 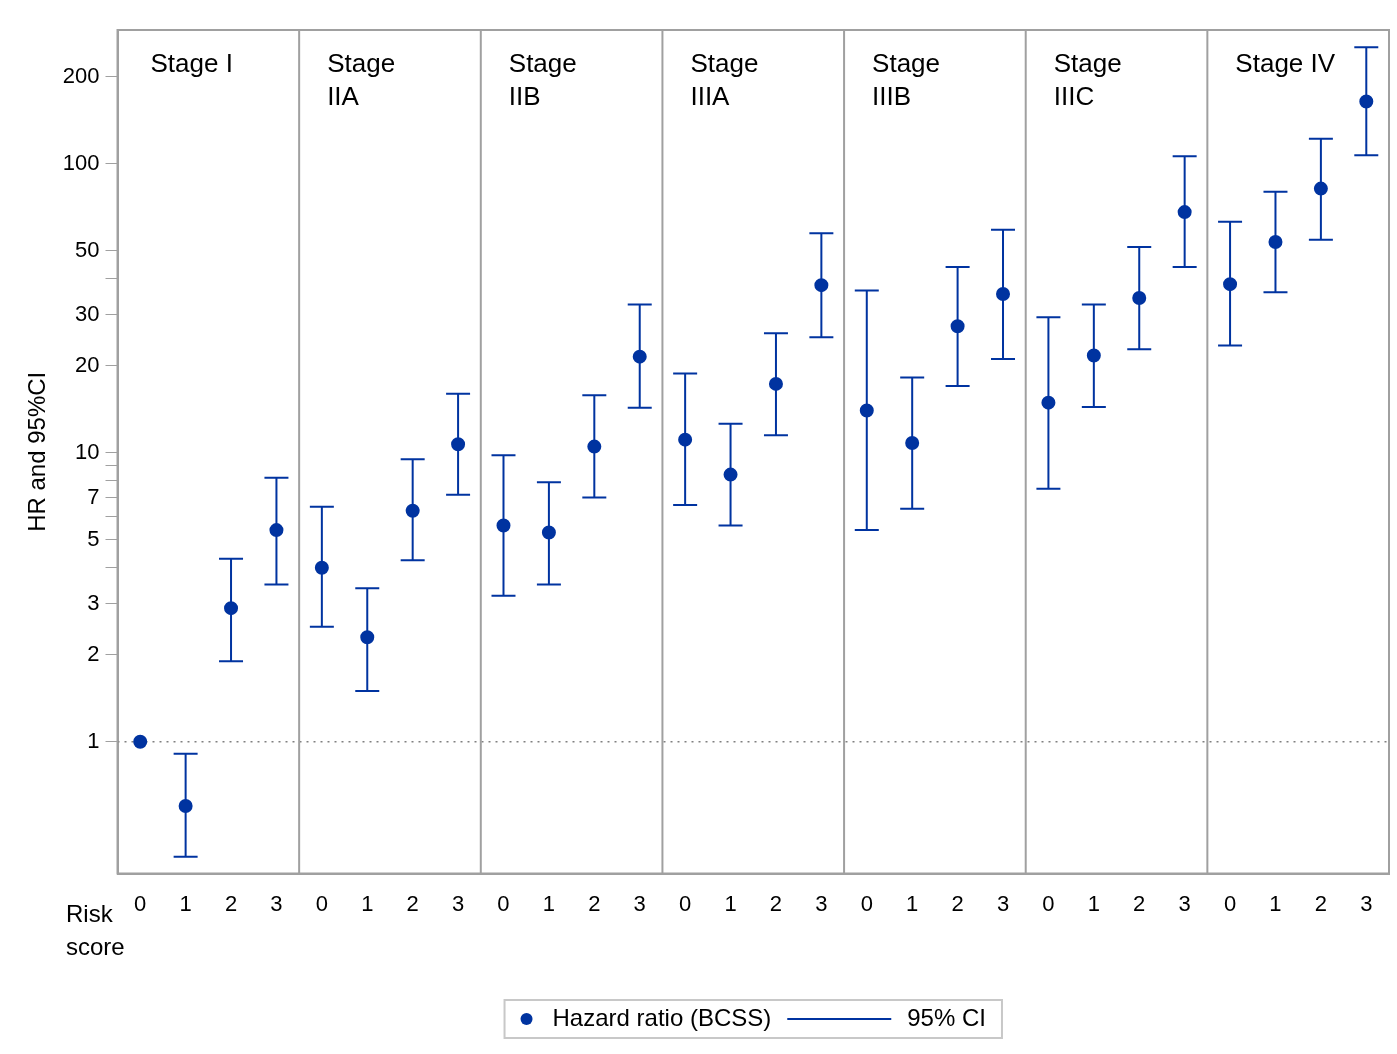 I want to click on annotation: Stage IIIB, so click(x=906, y=80).